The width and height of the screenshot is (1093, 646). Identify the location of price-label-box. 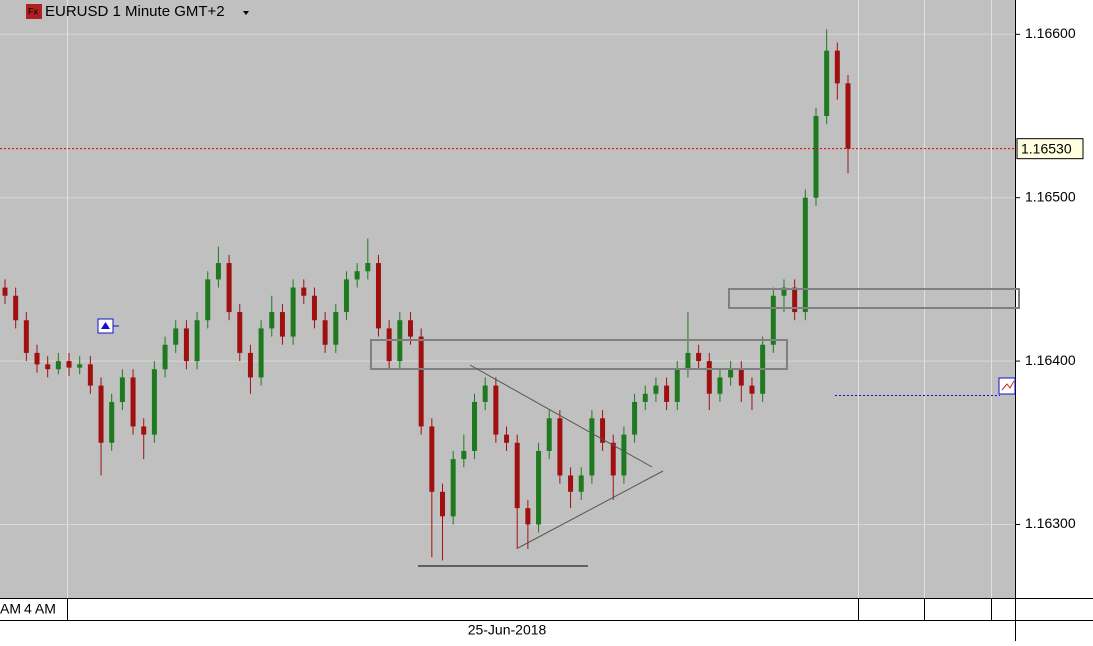
(1050, 149).